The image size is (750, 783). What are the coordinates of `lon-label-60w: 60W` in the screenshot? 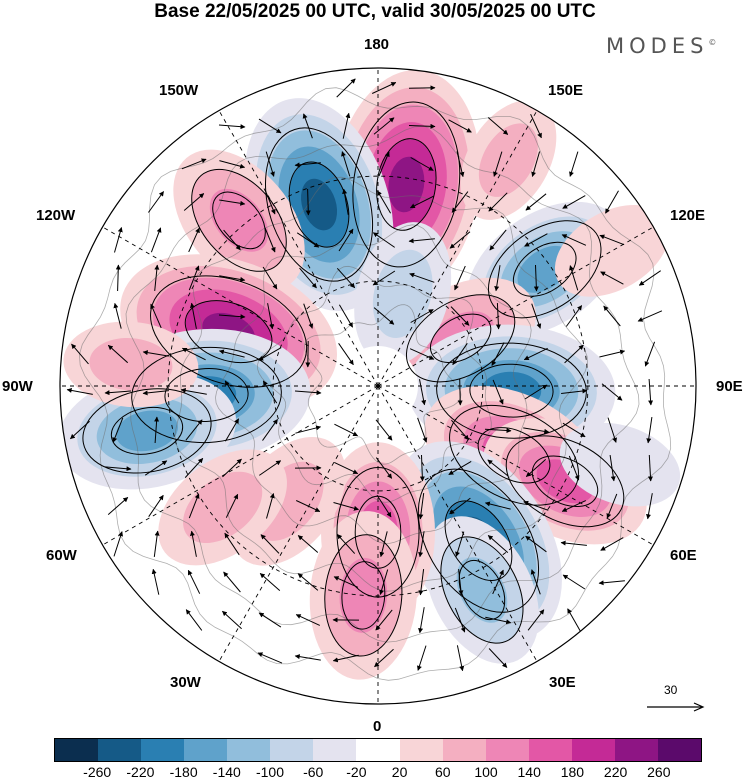 It's located at (61, 555).